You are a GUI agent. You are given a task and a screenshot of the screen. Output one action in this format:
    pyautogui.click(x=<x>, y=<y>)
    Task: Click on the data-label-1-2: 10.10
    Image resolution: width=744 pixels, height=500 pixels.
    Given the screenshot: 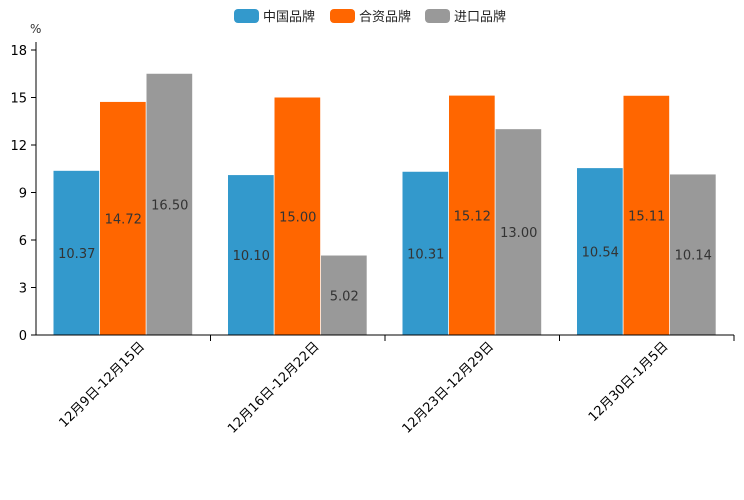 What is the action you would take?
    pyautogui.click(x=251, y=256)
    